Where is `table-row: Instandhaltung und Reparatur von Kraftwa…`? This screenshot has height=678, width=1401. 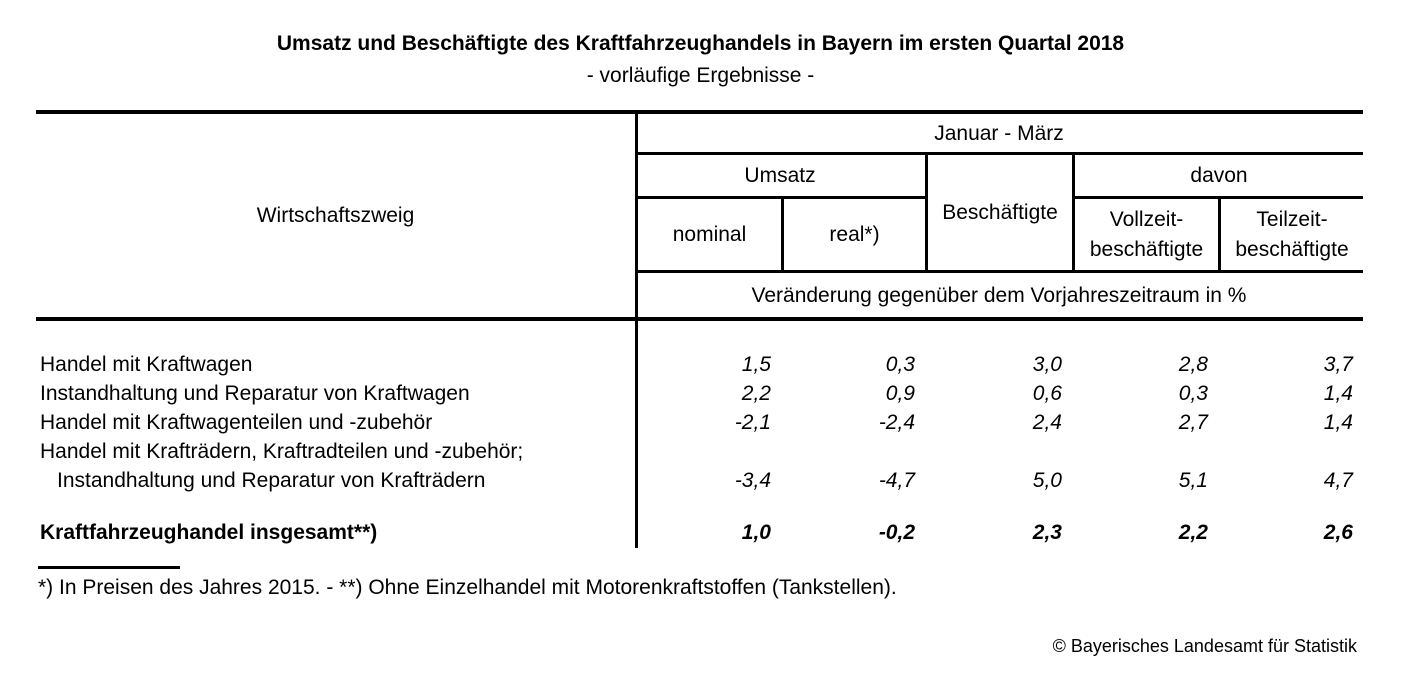 table-row: Instandhaltung und Reparatur von Kraftwa… is located at coordinates (699, 393).